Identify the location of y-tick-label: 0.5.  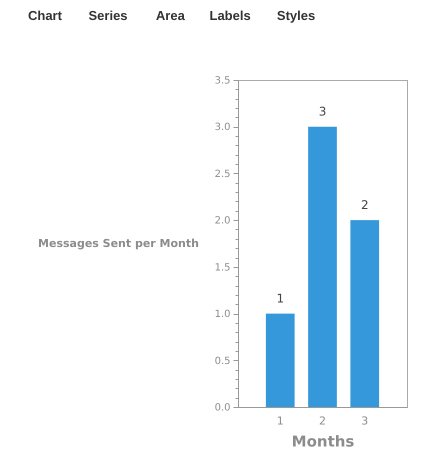
(222, 361).